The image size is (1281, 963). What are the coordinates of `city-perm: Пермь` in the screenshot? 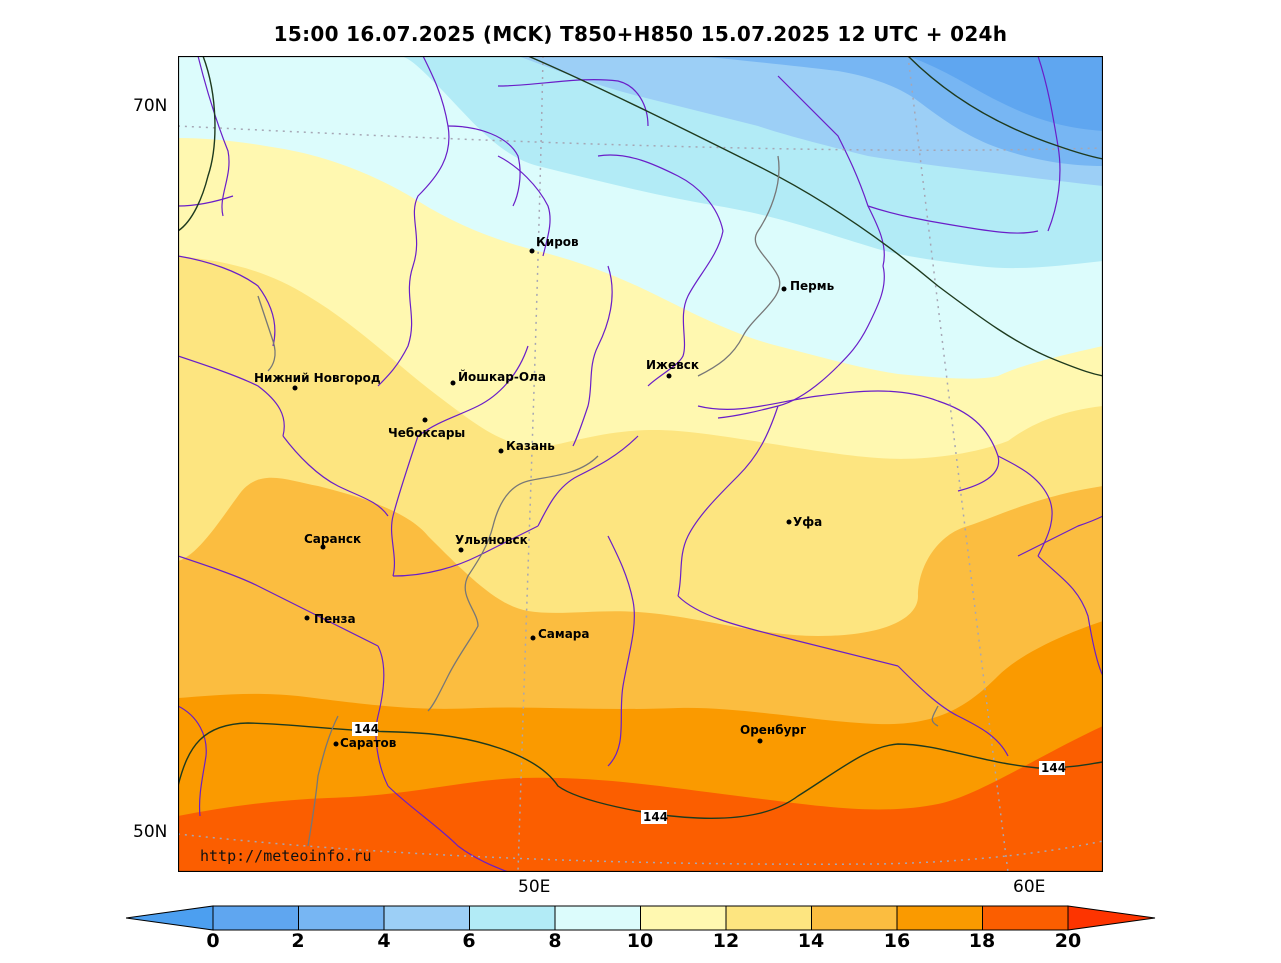 It's located at (808, 286).